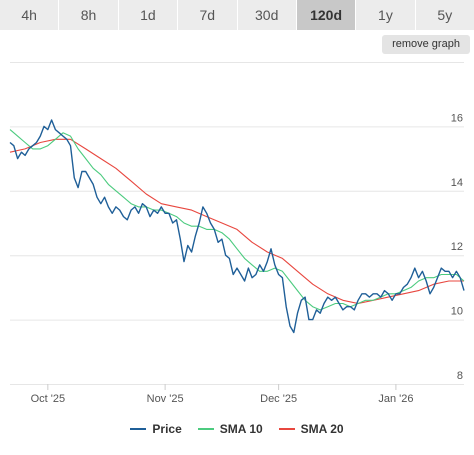  Describe the element at coordinates (138, 429) in the screenshot. I see `legend-swatch-price` at that location.